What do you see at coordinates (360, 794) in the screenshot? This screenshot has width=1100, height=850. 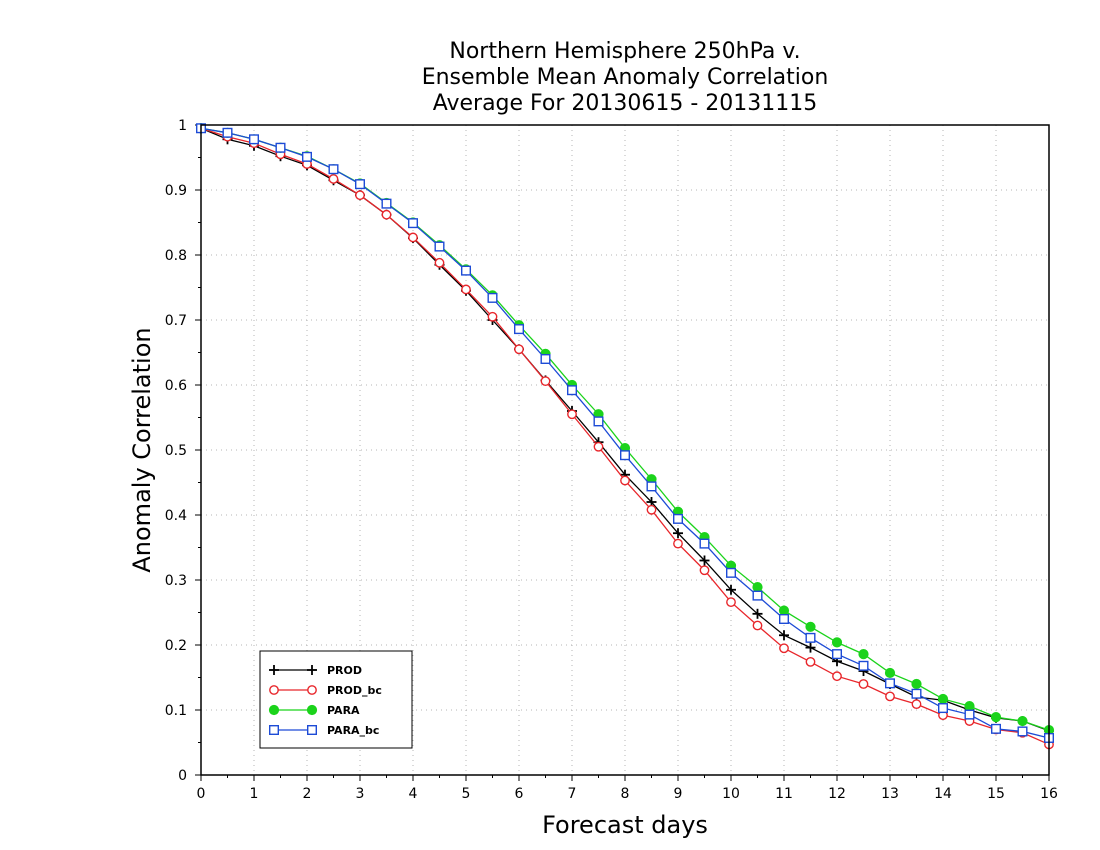 I see `x-tick-label: 3` at bounding box center [360, 794].